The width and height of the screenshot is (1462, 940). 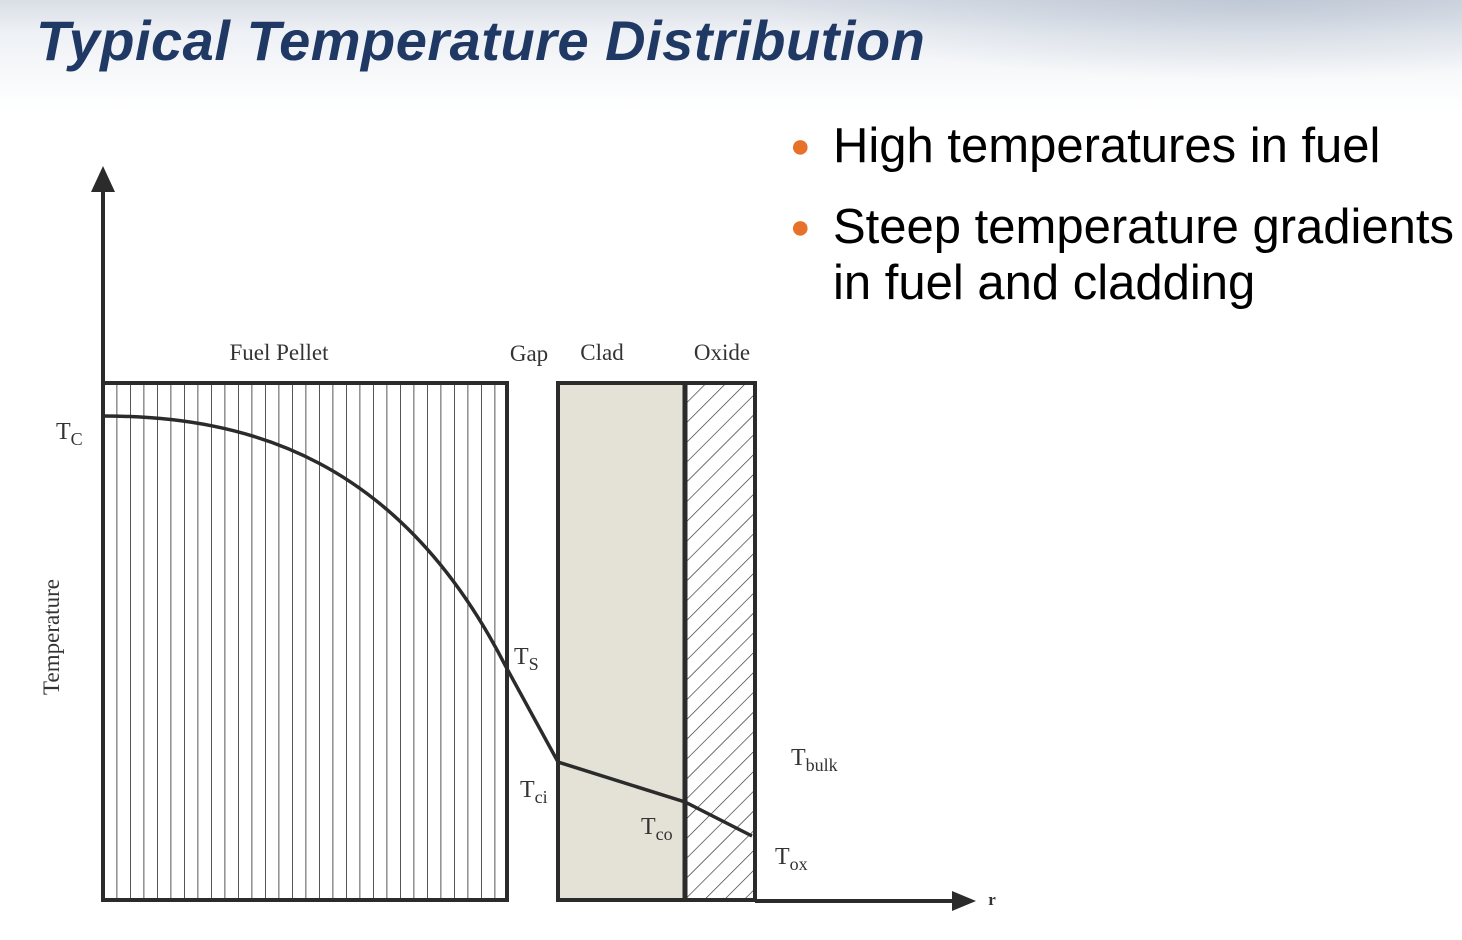 What do you see at coordinates (648, 827) in the screenshot?
I see `tco-label-main: T` at bounding box center [648, 827].